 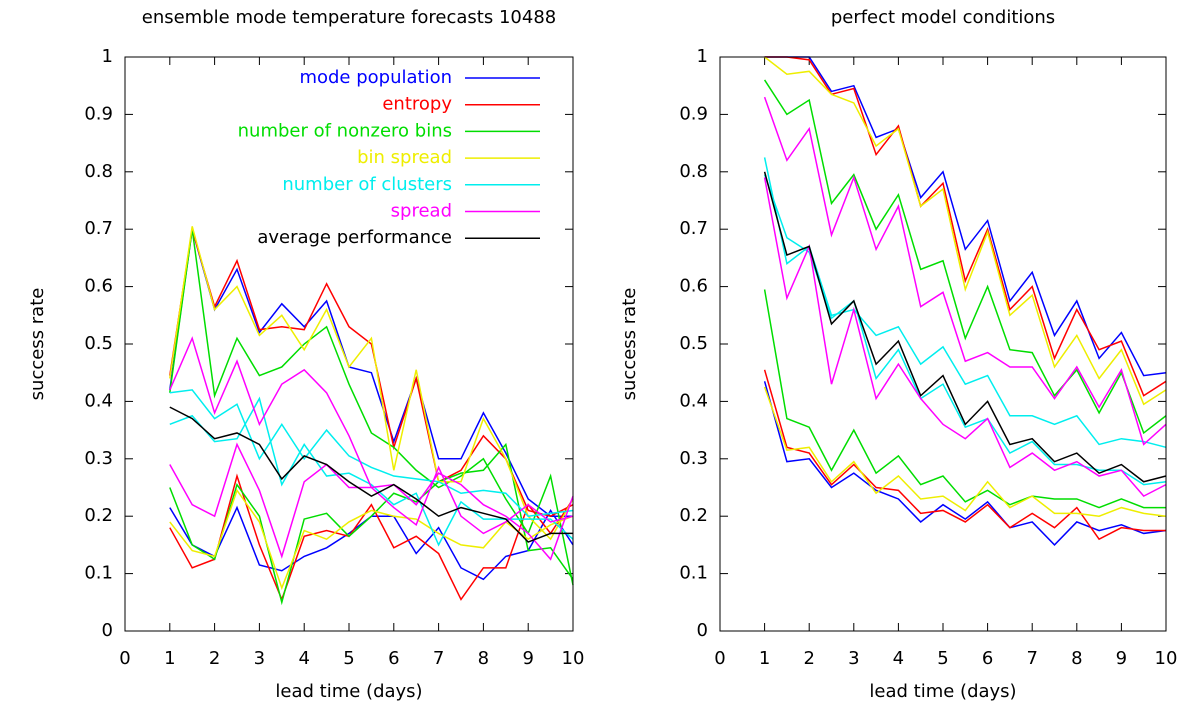 I want to click on legend-label: number of clusters, so click(x=367, y=184).